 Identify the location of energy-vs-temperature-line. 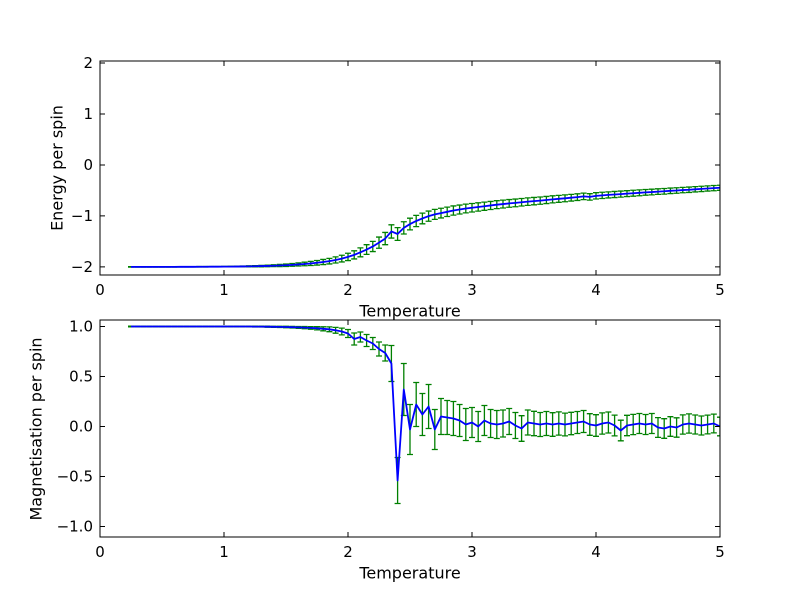
(425, 227).